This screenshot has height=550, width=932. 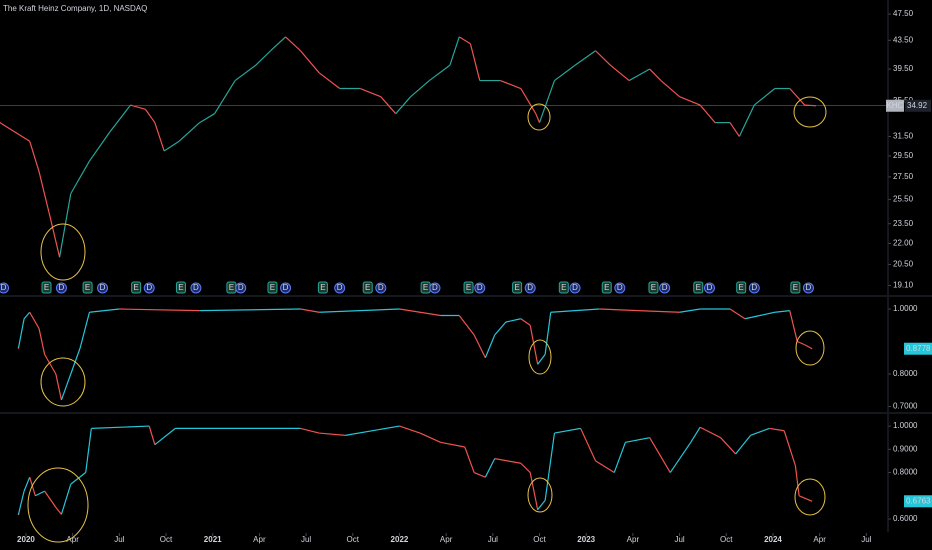 What do you see at coordinates (903, 242) in the screenshot?
I see `y-tick-label: 22.00` at bounding box center [903, 242].